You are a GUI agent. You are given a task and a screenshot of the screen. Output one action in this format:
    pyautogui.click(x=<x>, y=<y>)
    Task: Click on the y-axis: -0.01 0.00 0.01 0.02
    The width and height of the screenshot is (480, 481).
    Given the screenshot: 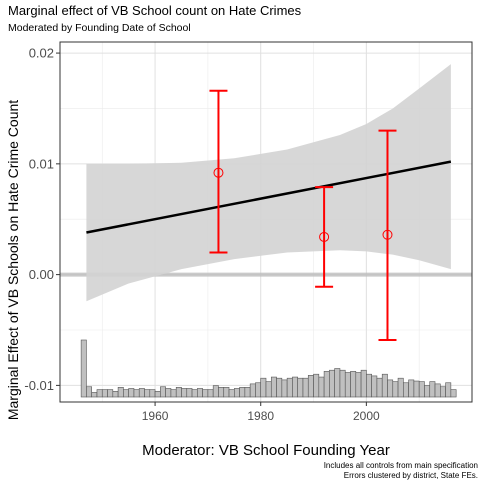 What is the action you would take?
    pyautogui.click(x=42, y=219)
    